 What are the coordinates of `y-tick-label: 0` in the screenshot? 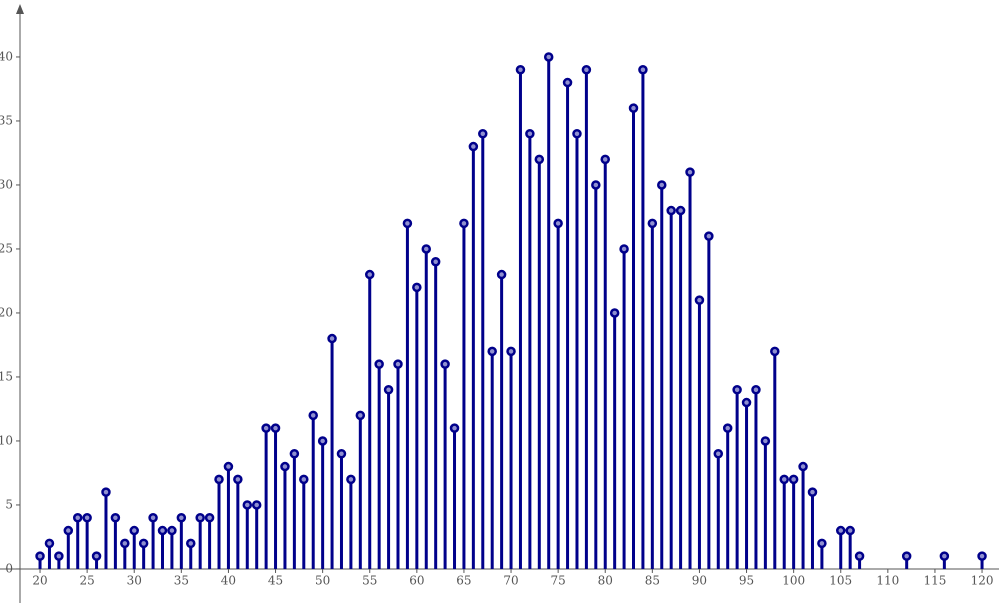 It's located at (9, 568).